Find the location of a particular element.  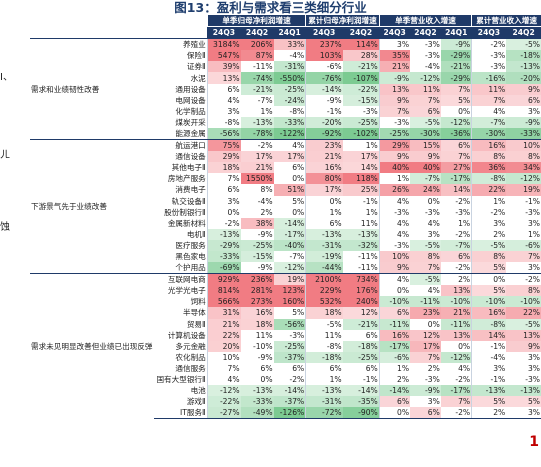

value-cell: -40% is located at coordinates (289, 245).